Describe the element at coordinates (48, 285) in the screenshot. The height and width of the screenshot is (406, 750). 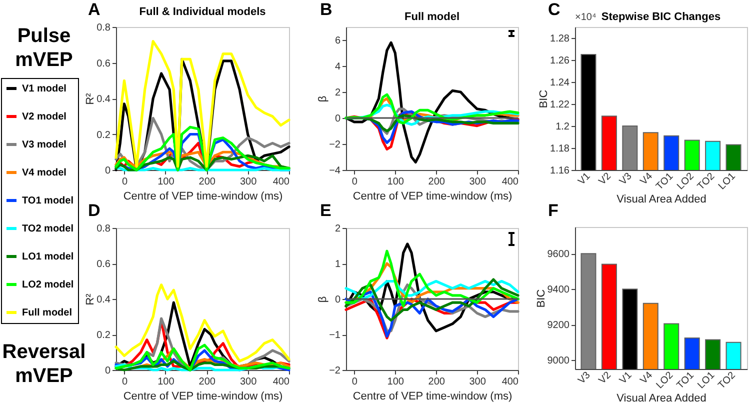
I see `legend-label: LO2 model` at that location.